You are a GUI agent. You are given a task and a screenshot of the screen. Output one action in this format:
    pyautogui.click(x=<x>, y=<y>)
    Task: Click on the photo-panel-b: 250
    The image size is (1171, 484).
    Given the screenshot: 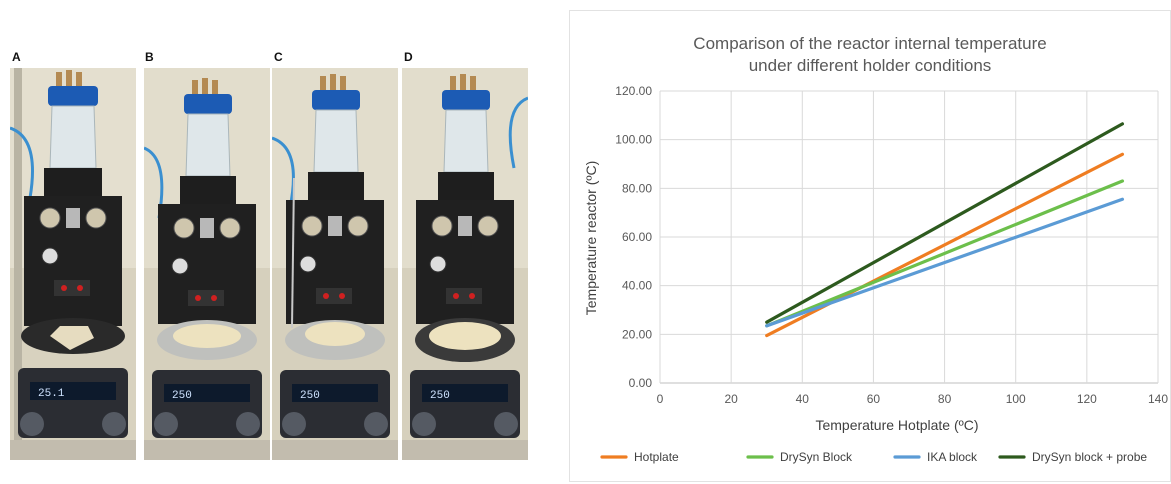 What is the action you would take?
    pyautogui.click(x=207, y=264)
    